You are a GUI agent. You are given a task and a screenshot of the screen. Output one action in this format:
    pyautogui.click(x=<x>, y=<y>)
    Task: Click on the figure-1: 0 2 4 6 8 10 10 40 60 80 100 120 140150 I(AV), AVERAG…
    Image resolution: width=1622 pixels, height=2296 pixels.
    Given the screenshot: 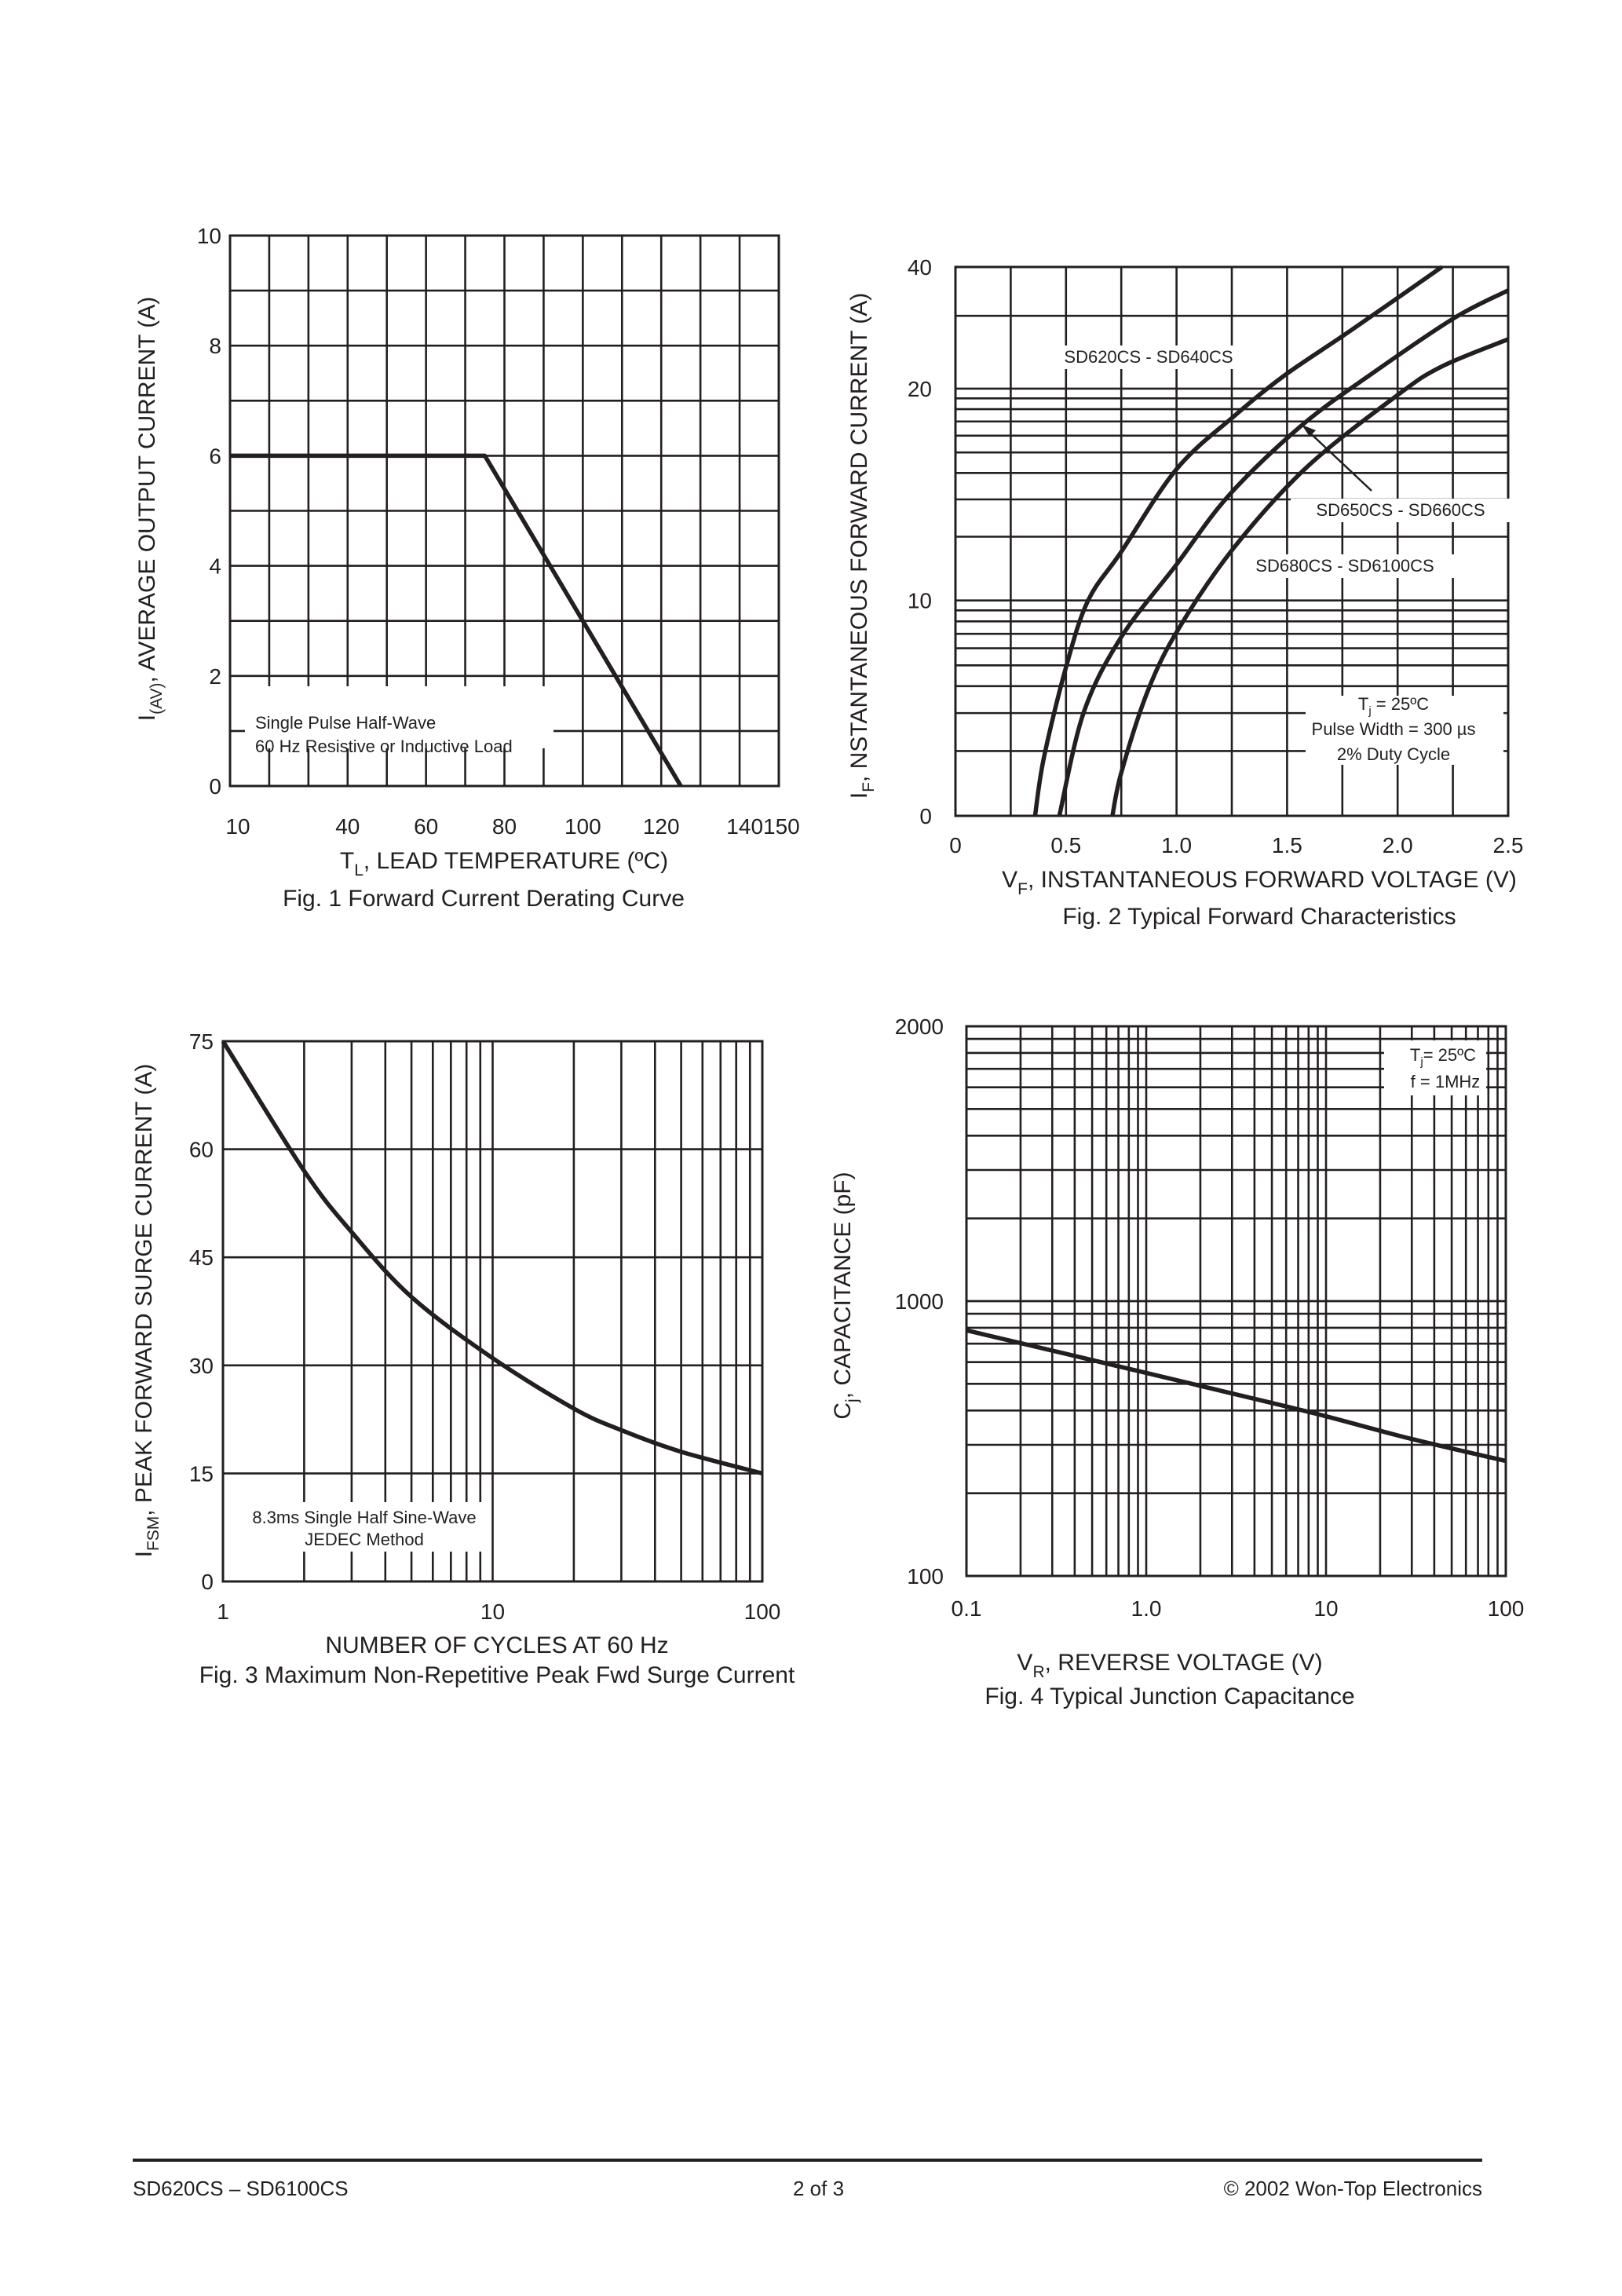 What is the action you would take?
    pyautogui.click(x=467, y=568)
    